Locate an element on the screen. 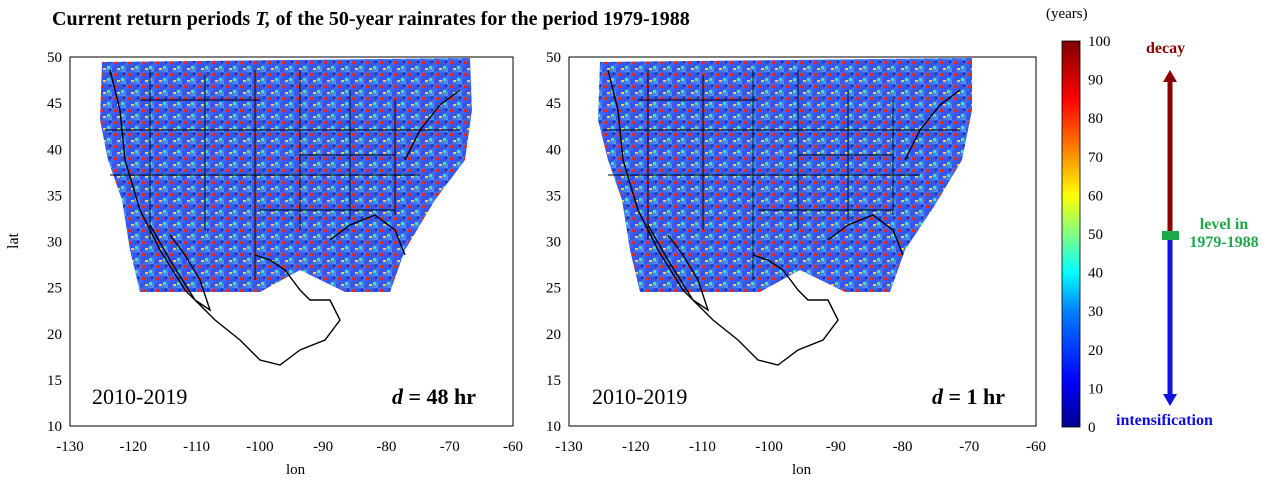 This screenshot has height=486, width=1280. colorbar-tick-label: 60 is located at coordinates (1095, 196).